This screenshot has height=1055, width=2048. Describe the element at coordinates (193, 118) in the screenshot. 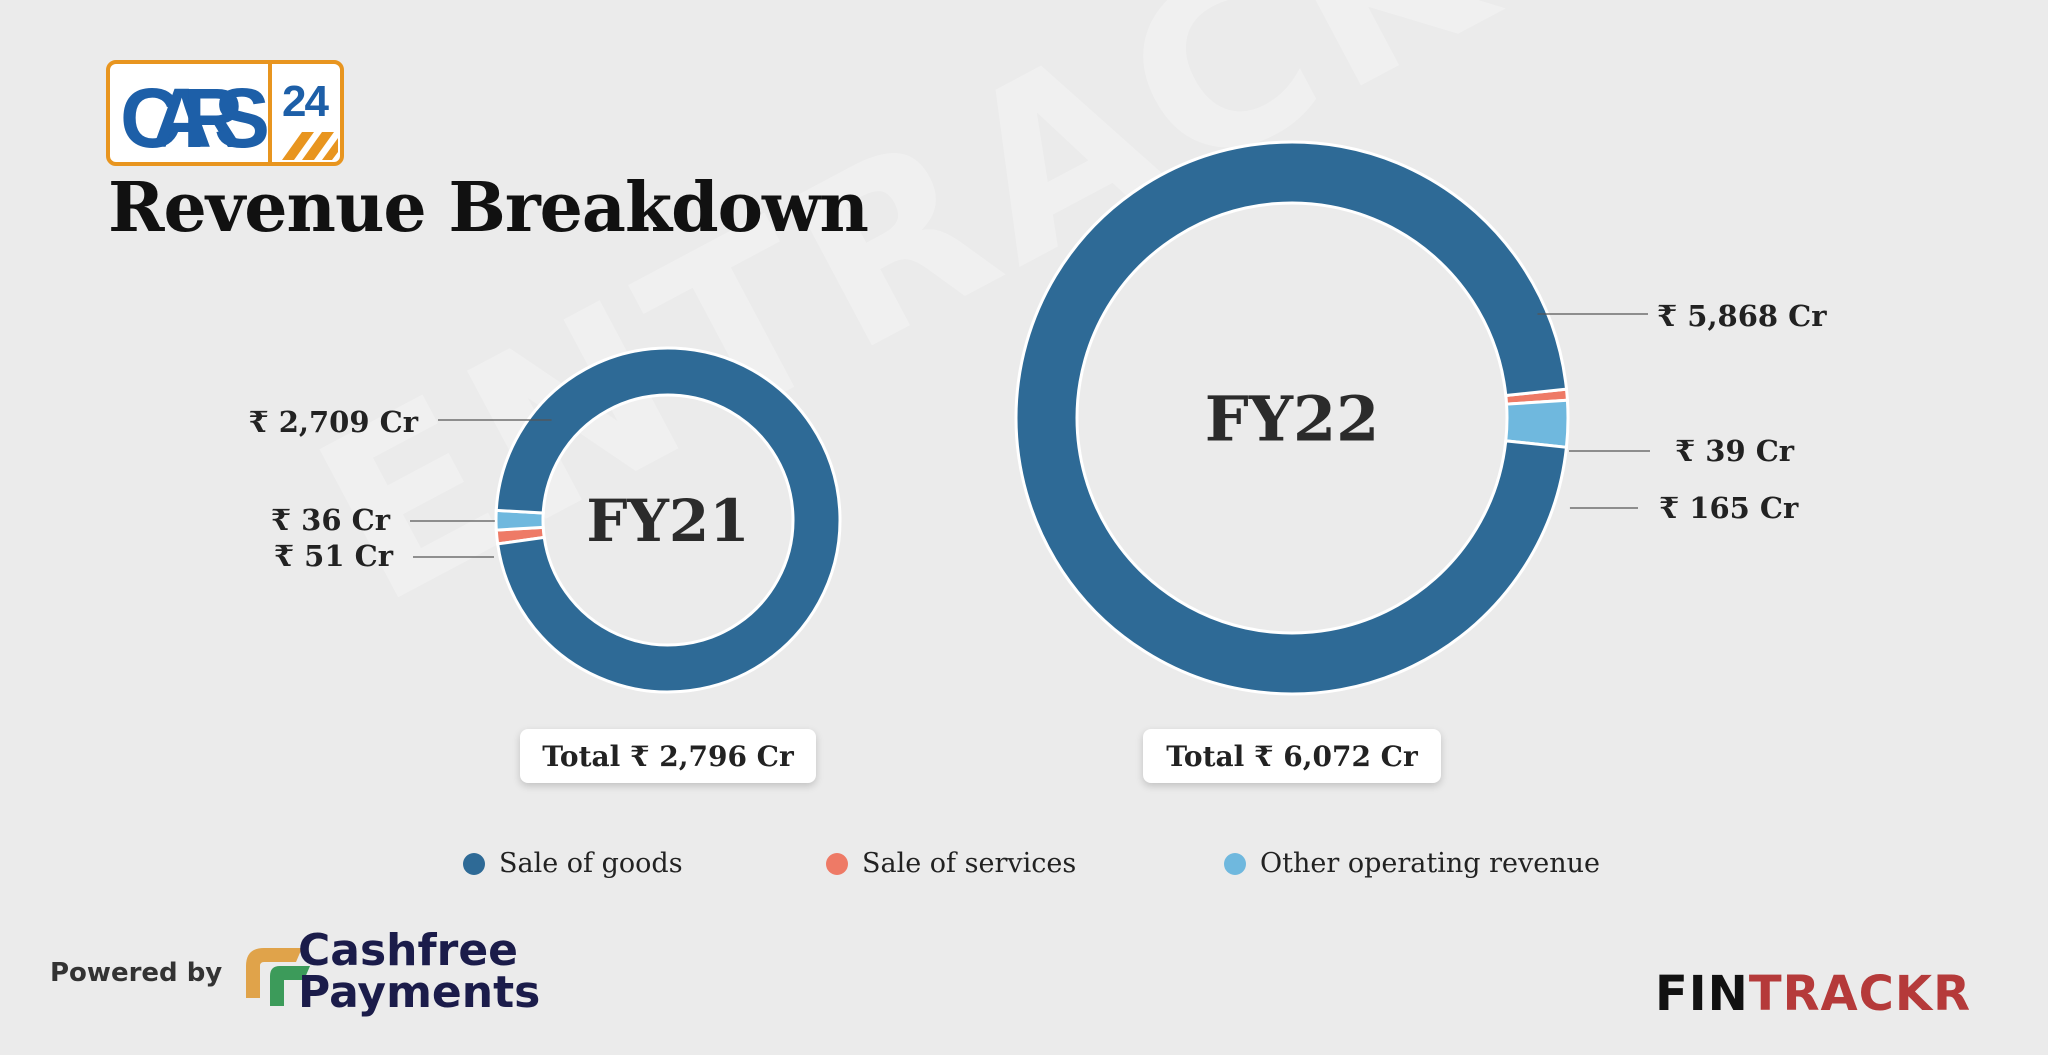

I see `svg-text: CARS` at that location.